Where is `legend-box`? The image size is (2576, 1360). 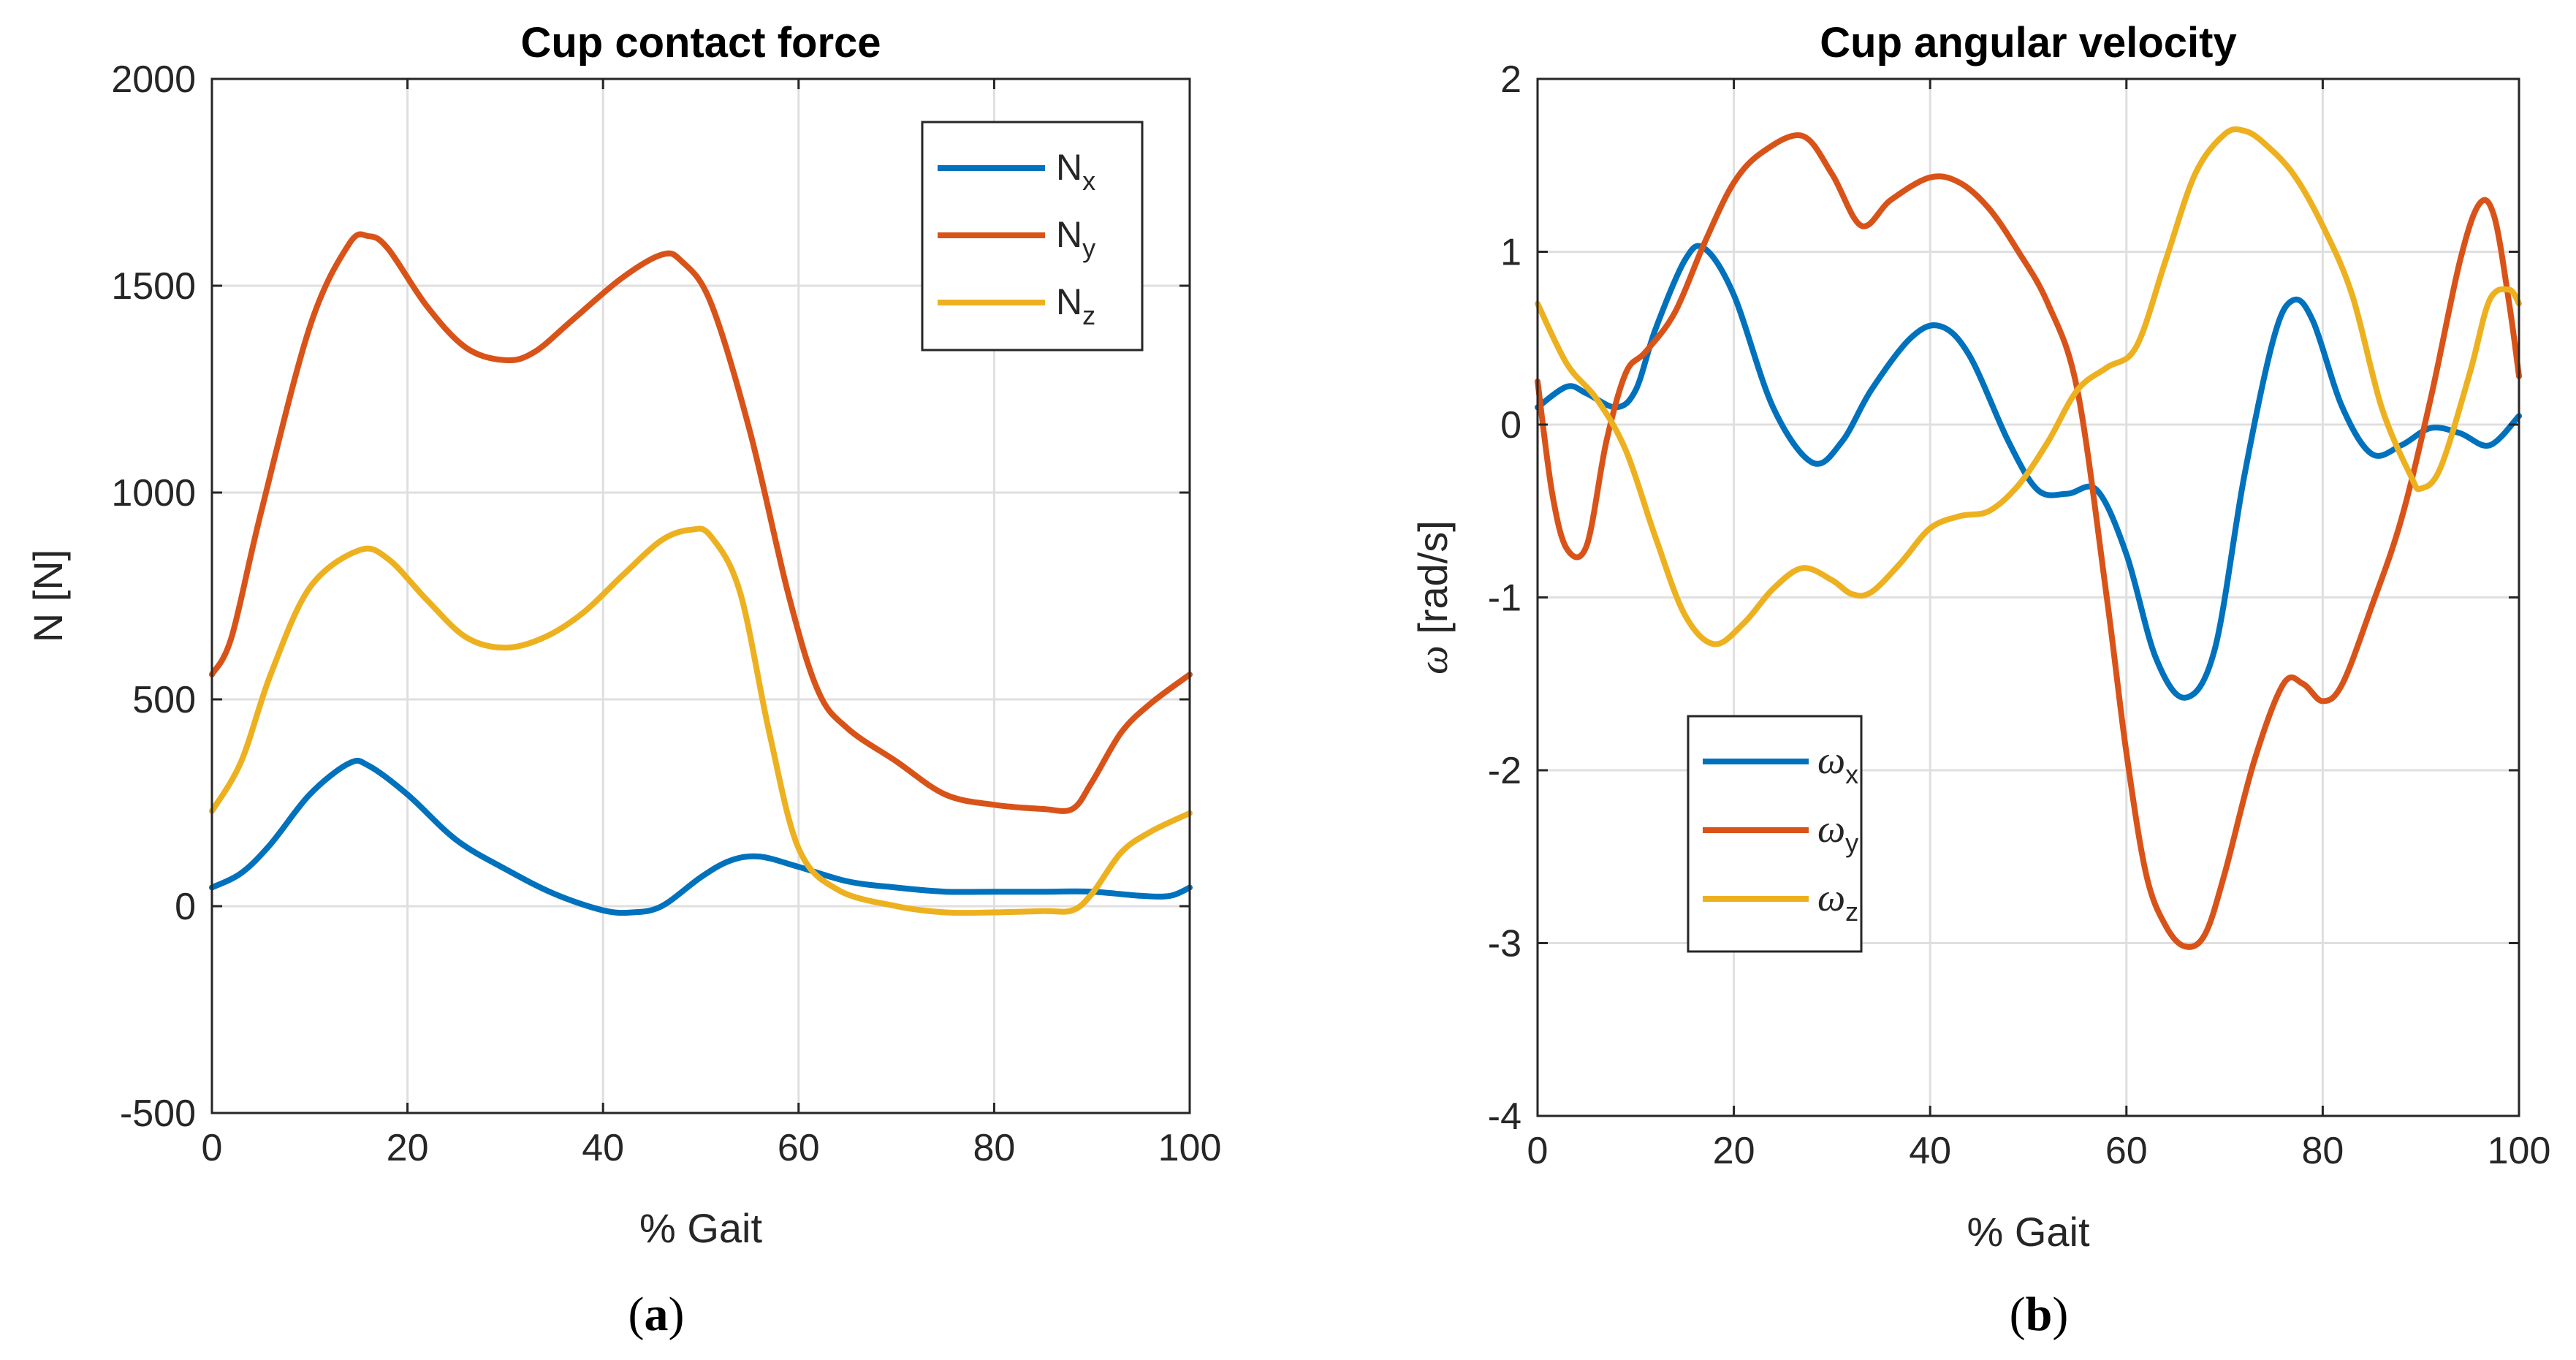 legend-box is located at coordinates (1775, 834).